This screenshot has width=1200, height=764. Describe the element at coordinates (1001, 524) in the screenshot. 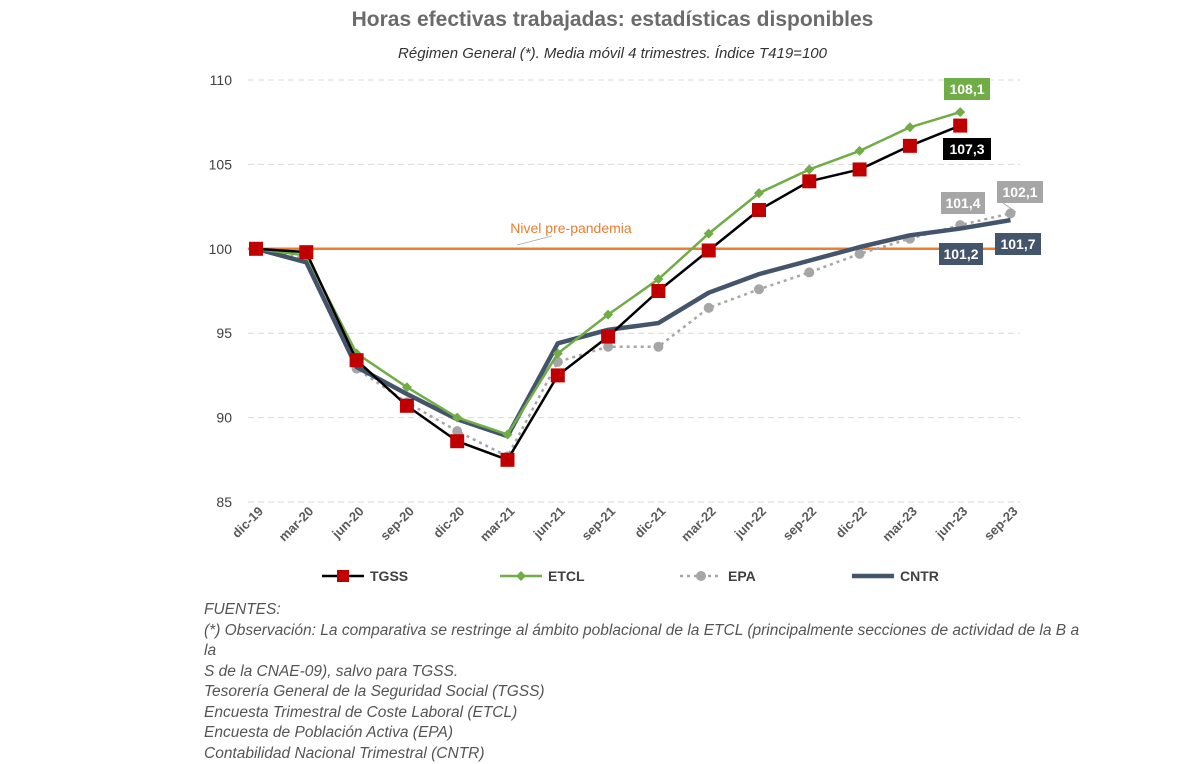

I see `x-tick-label: sep-23` at that location.